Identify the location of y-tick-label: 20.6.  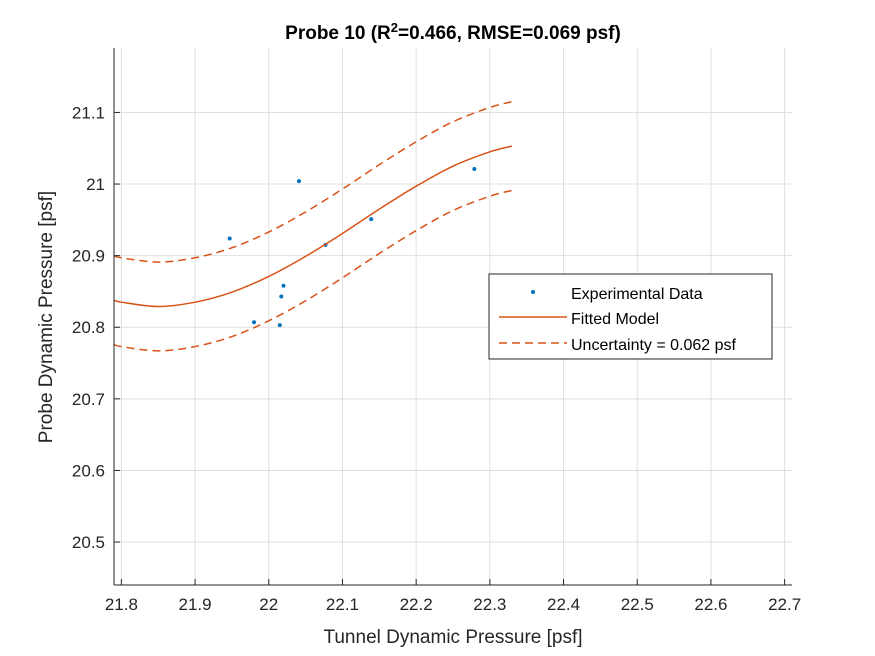
(88, 470).